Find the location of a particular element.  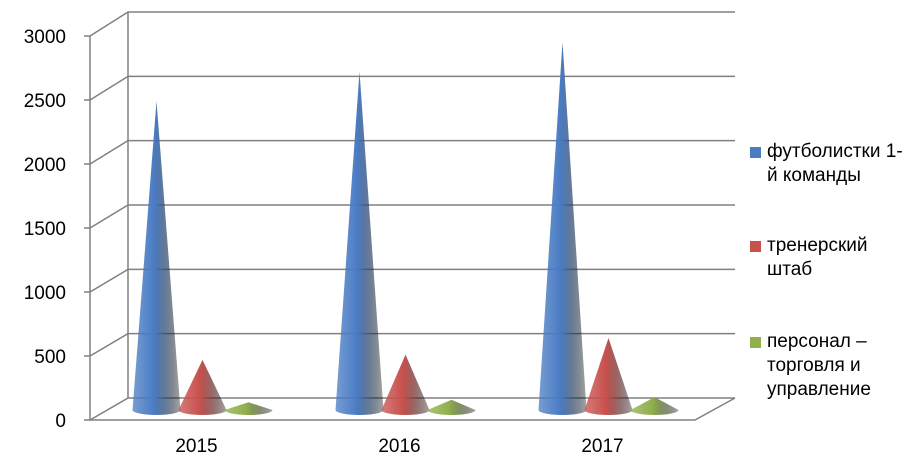

y-tick-label: 1000 is located at coordinates (45, 293).